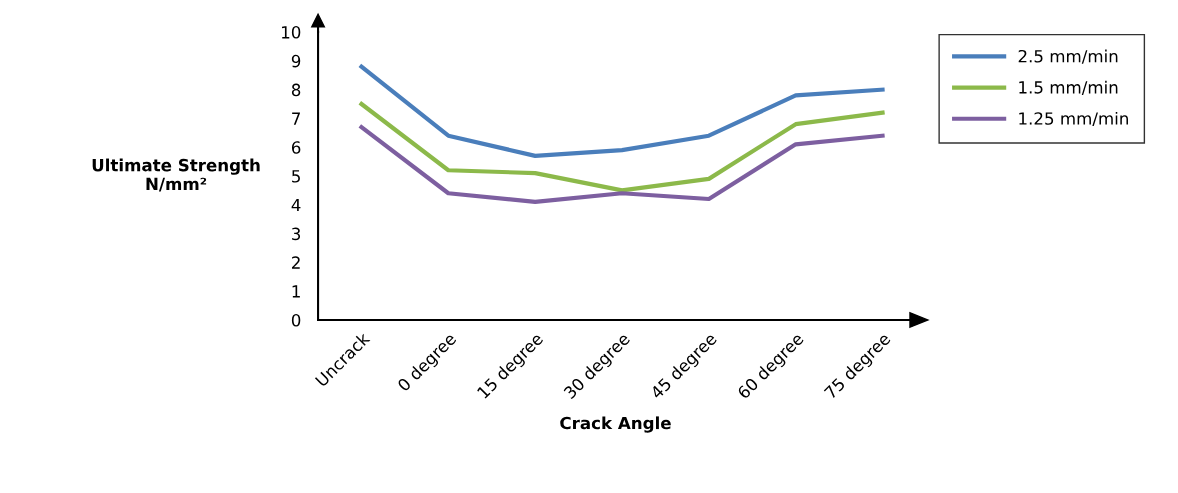  What do you see at coordinates (176, 175) in the screenshot?
I see `y-axis-title: Ultimate Strength N/mm²` at bounding box center [176, 175].